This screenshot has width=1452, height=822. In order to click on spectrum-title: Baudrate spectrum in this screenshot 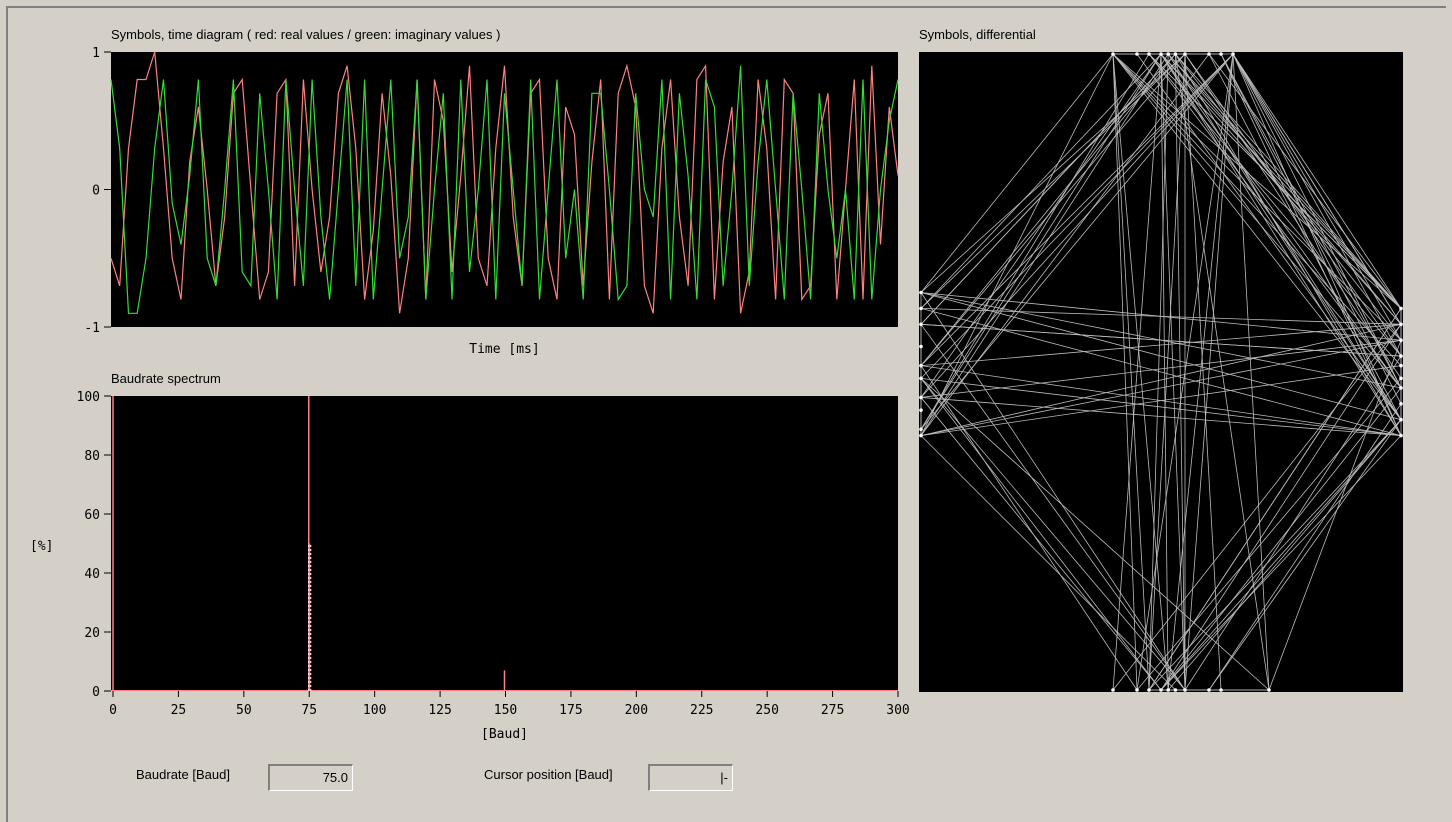, I will do `click(166, 378)`.